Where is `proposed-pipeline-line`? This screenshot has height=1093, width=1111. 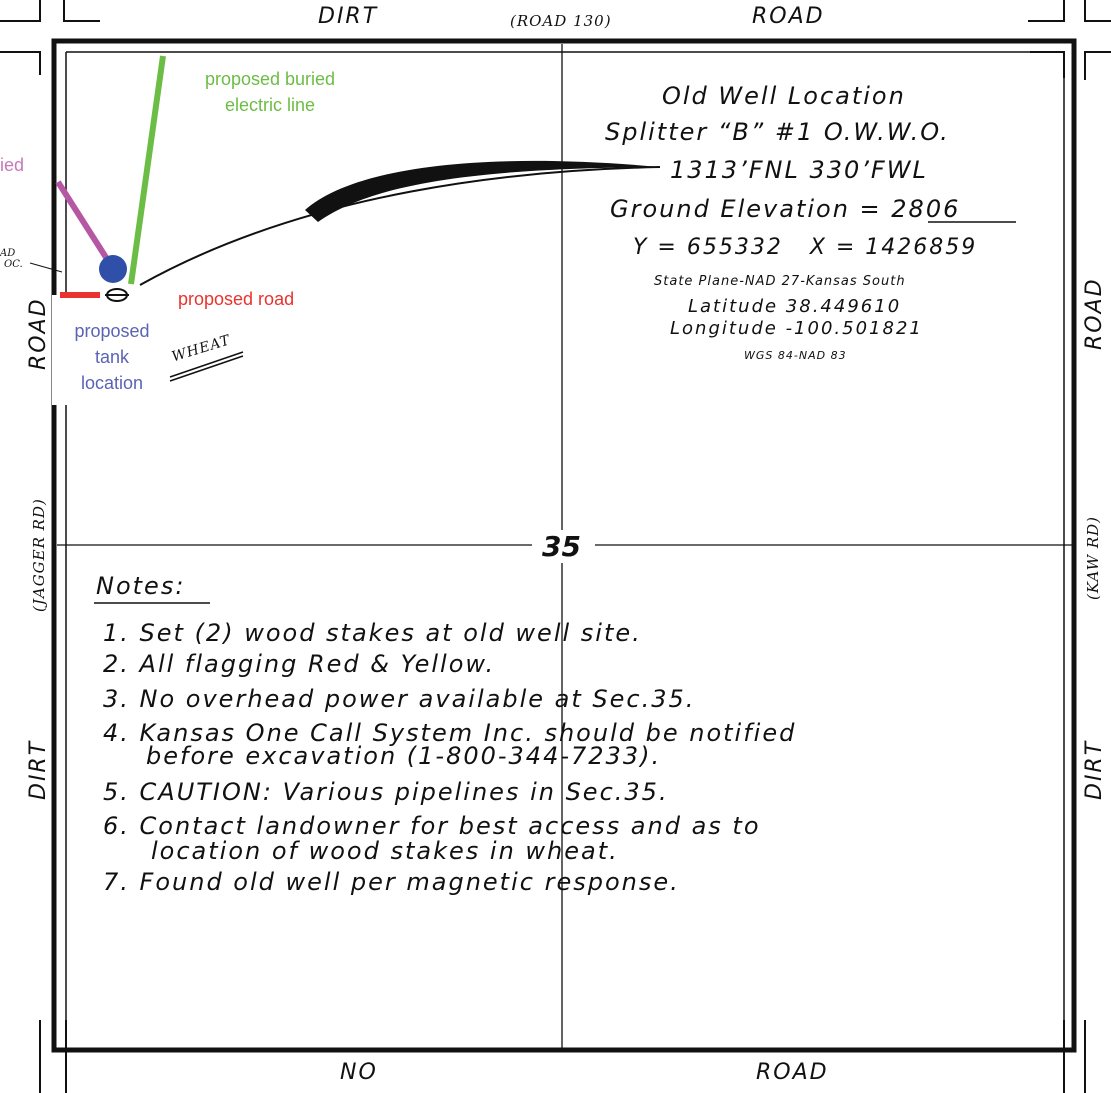
proposed-pipeline-line is located at coordinates (82, 220).